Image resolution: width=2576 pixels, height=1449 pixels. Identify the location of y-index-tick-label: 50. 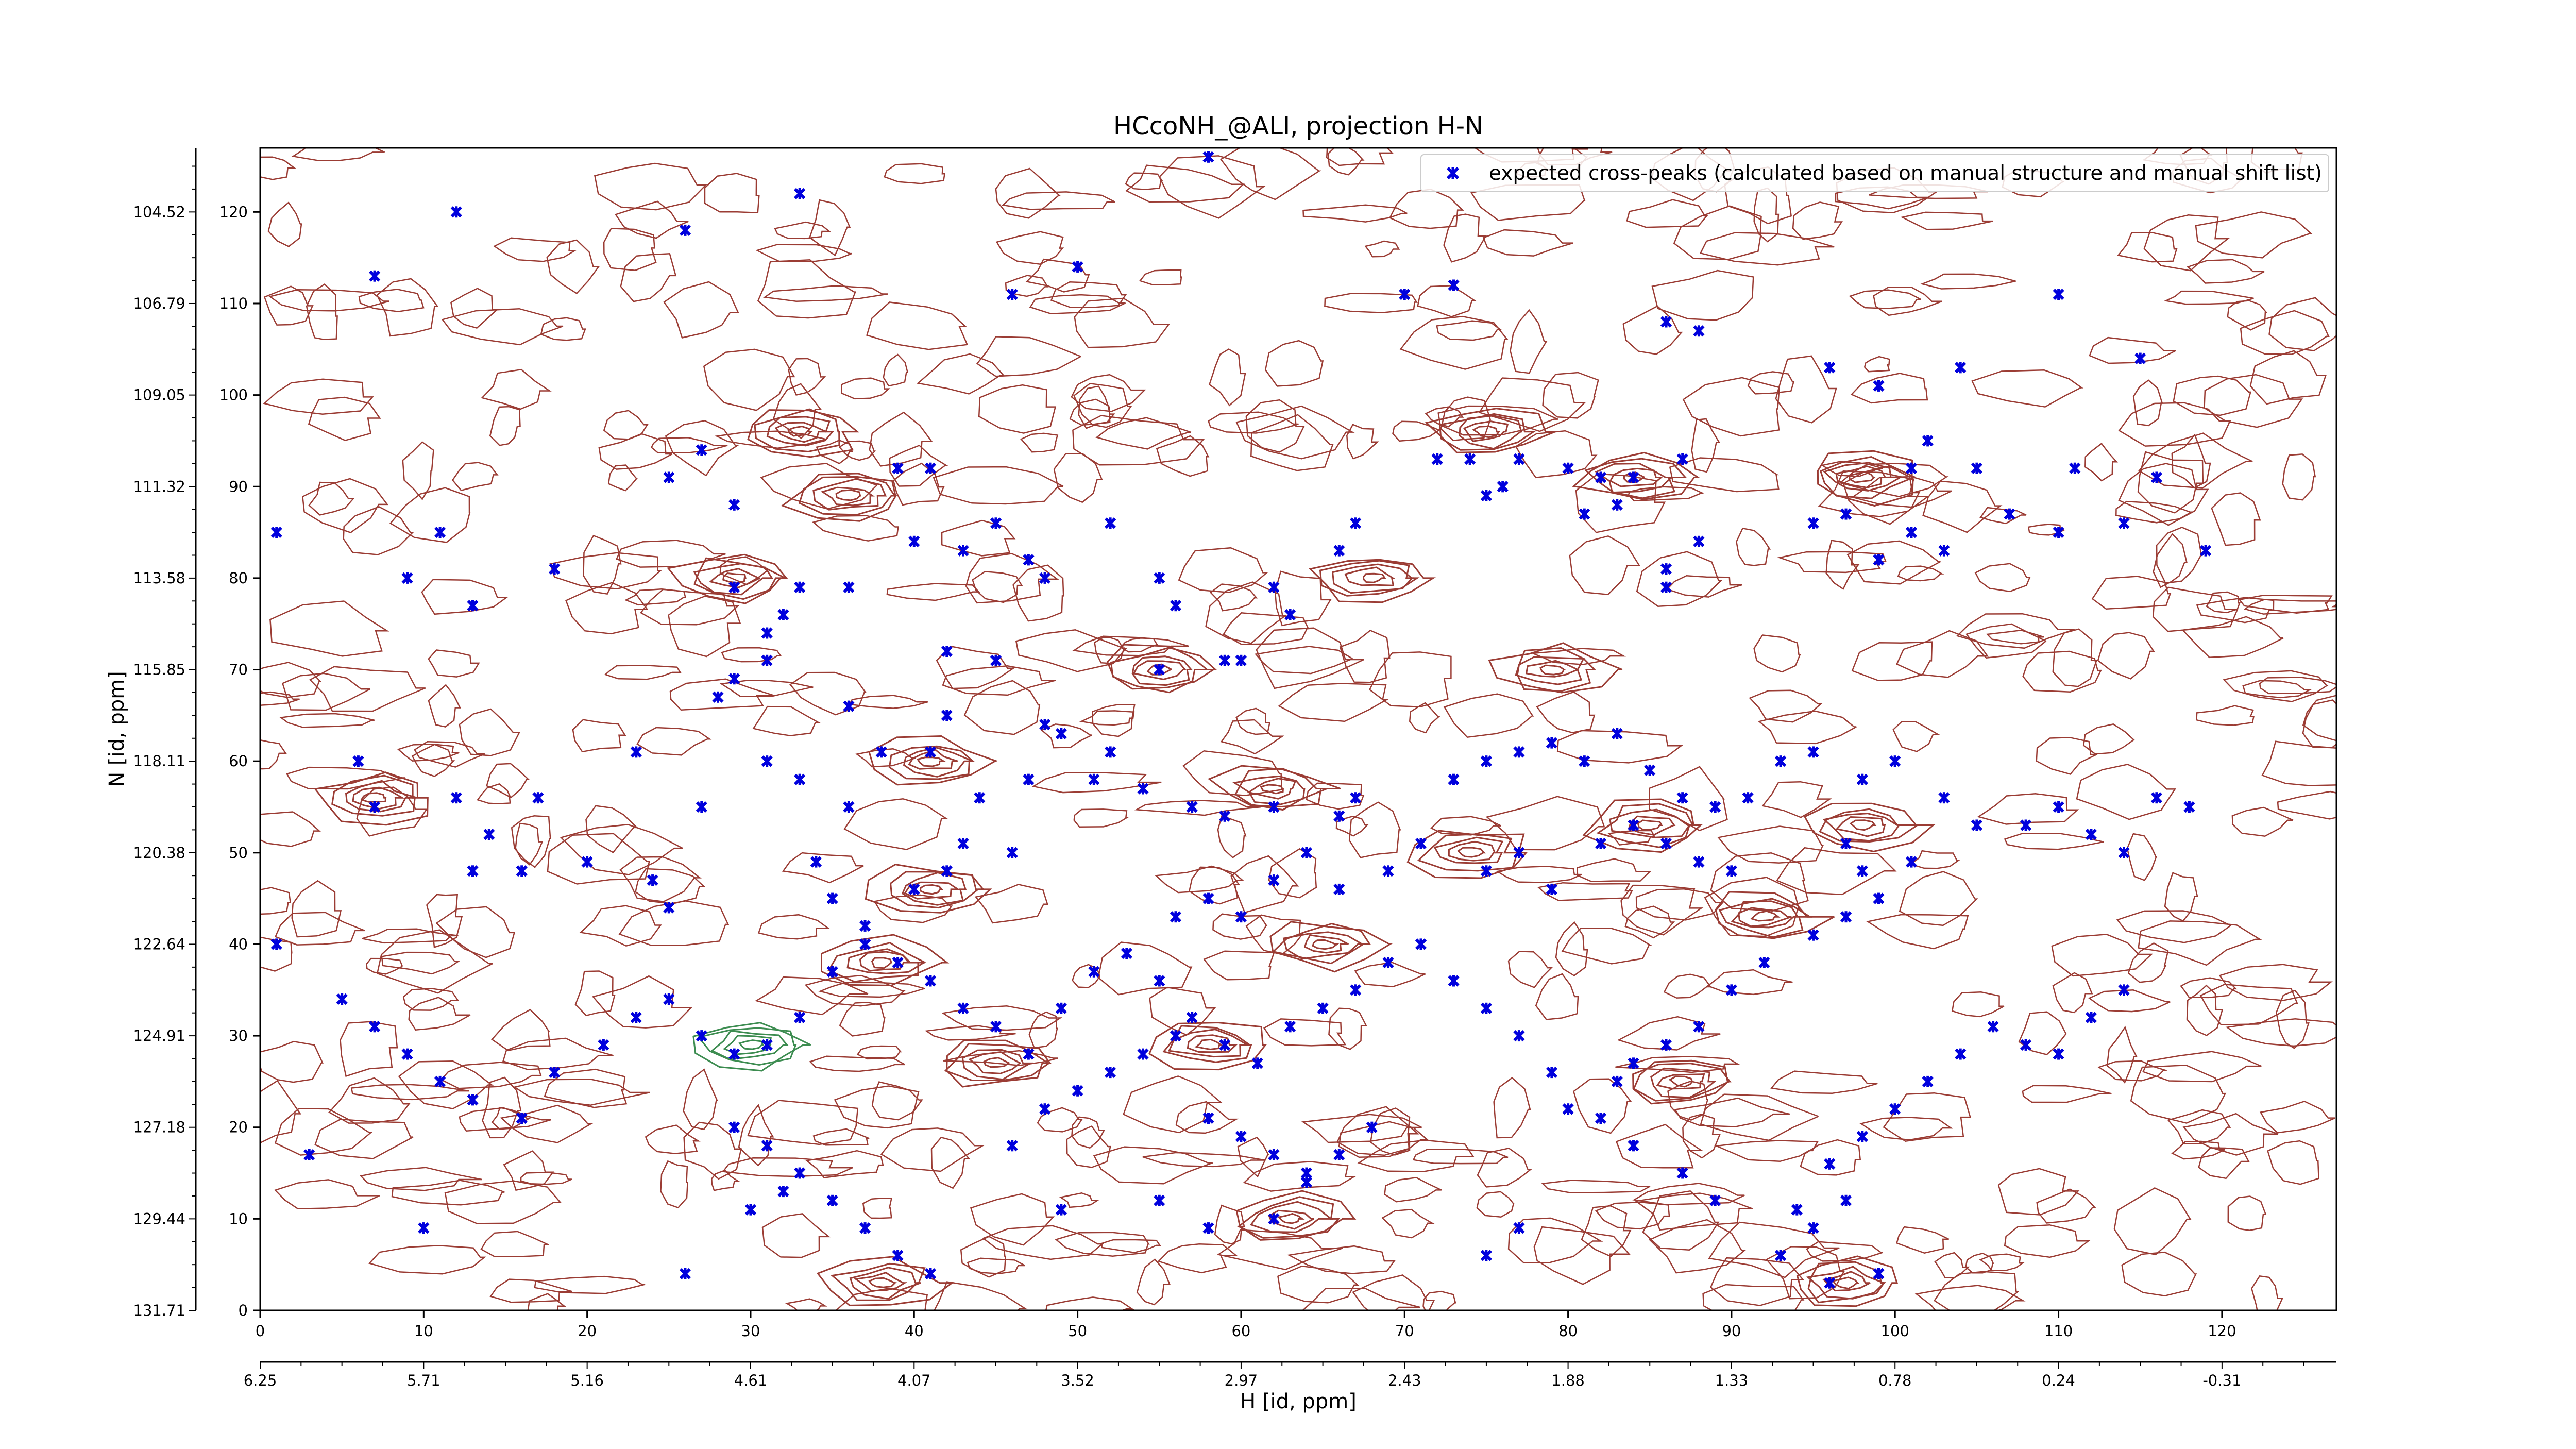
(238, 853).